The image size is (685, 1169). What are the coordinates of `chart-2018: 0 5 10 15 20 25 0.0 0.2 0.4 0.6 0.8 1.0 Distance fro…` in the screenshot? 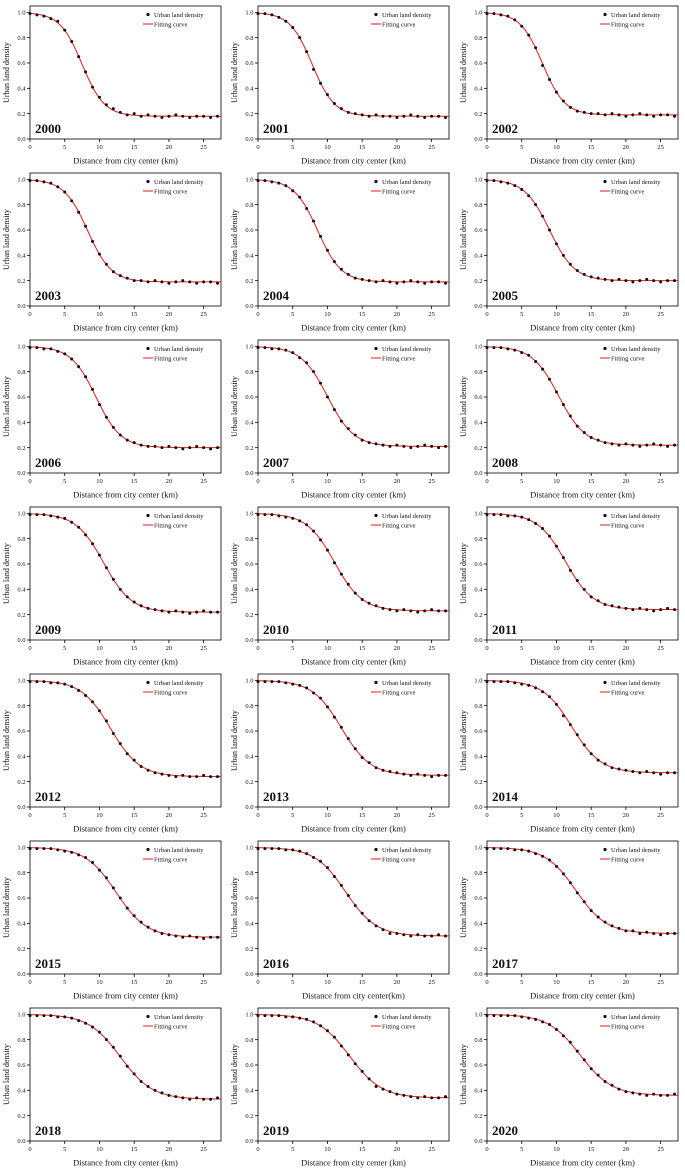 It's located at (112, 1087).